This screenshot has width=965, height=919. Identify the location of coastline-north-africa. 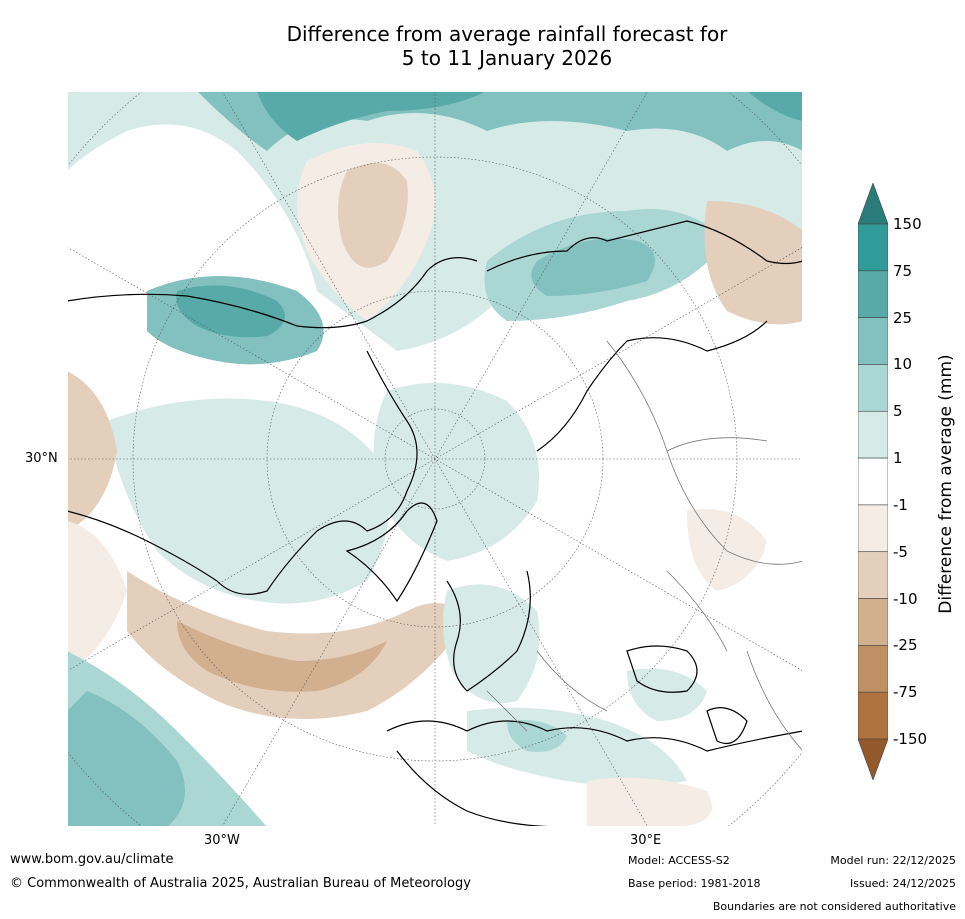
(482, 788).